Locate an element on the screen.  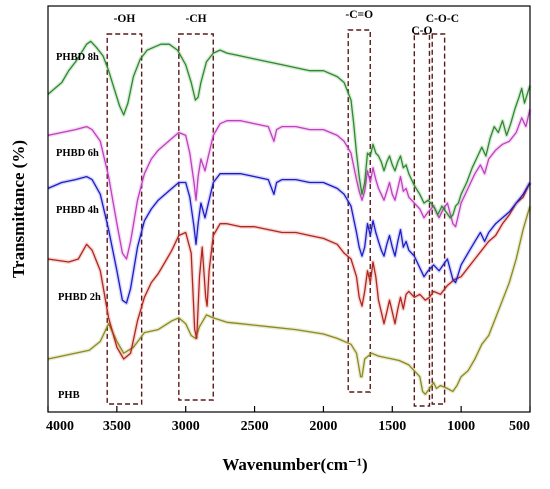
x-tick-label: 500 is located at coordinates (519, 426).